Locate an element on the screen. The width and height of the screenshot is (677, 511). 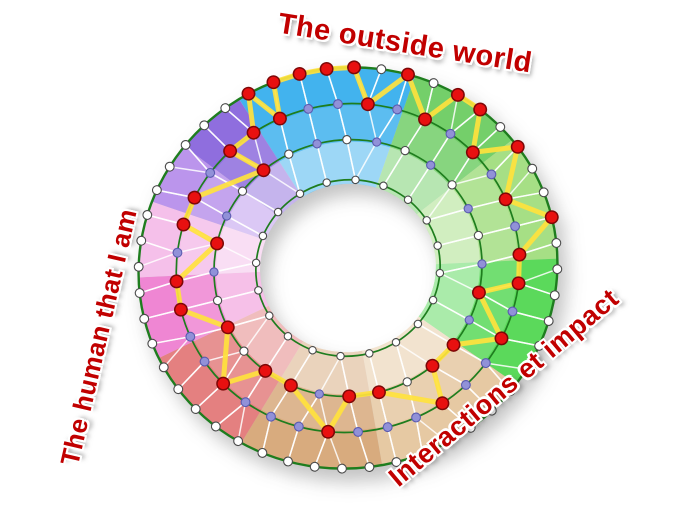
sector-green-light is located at coordinates (483, 212).